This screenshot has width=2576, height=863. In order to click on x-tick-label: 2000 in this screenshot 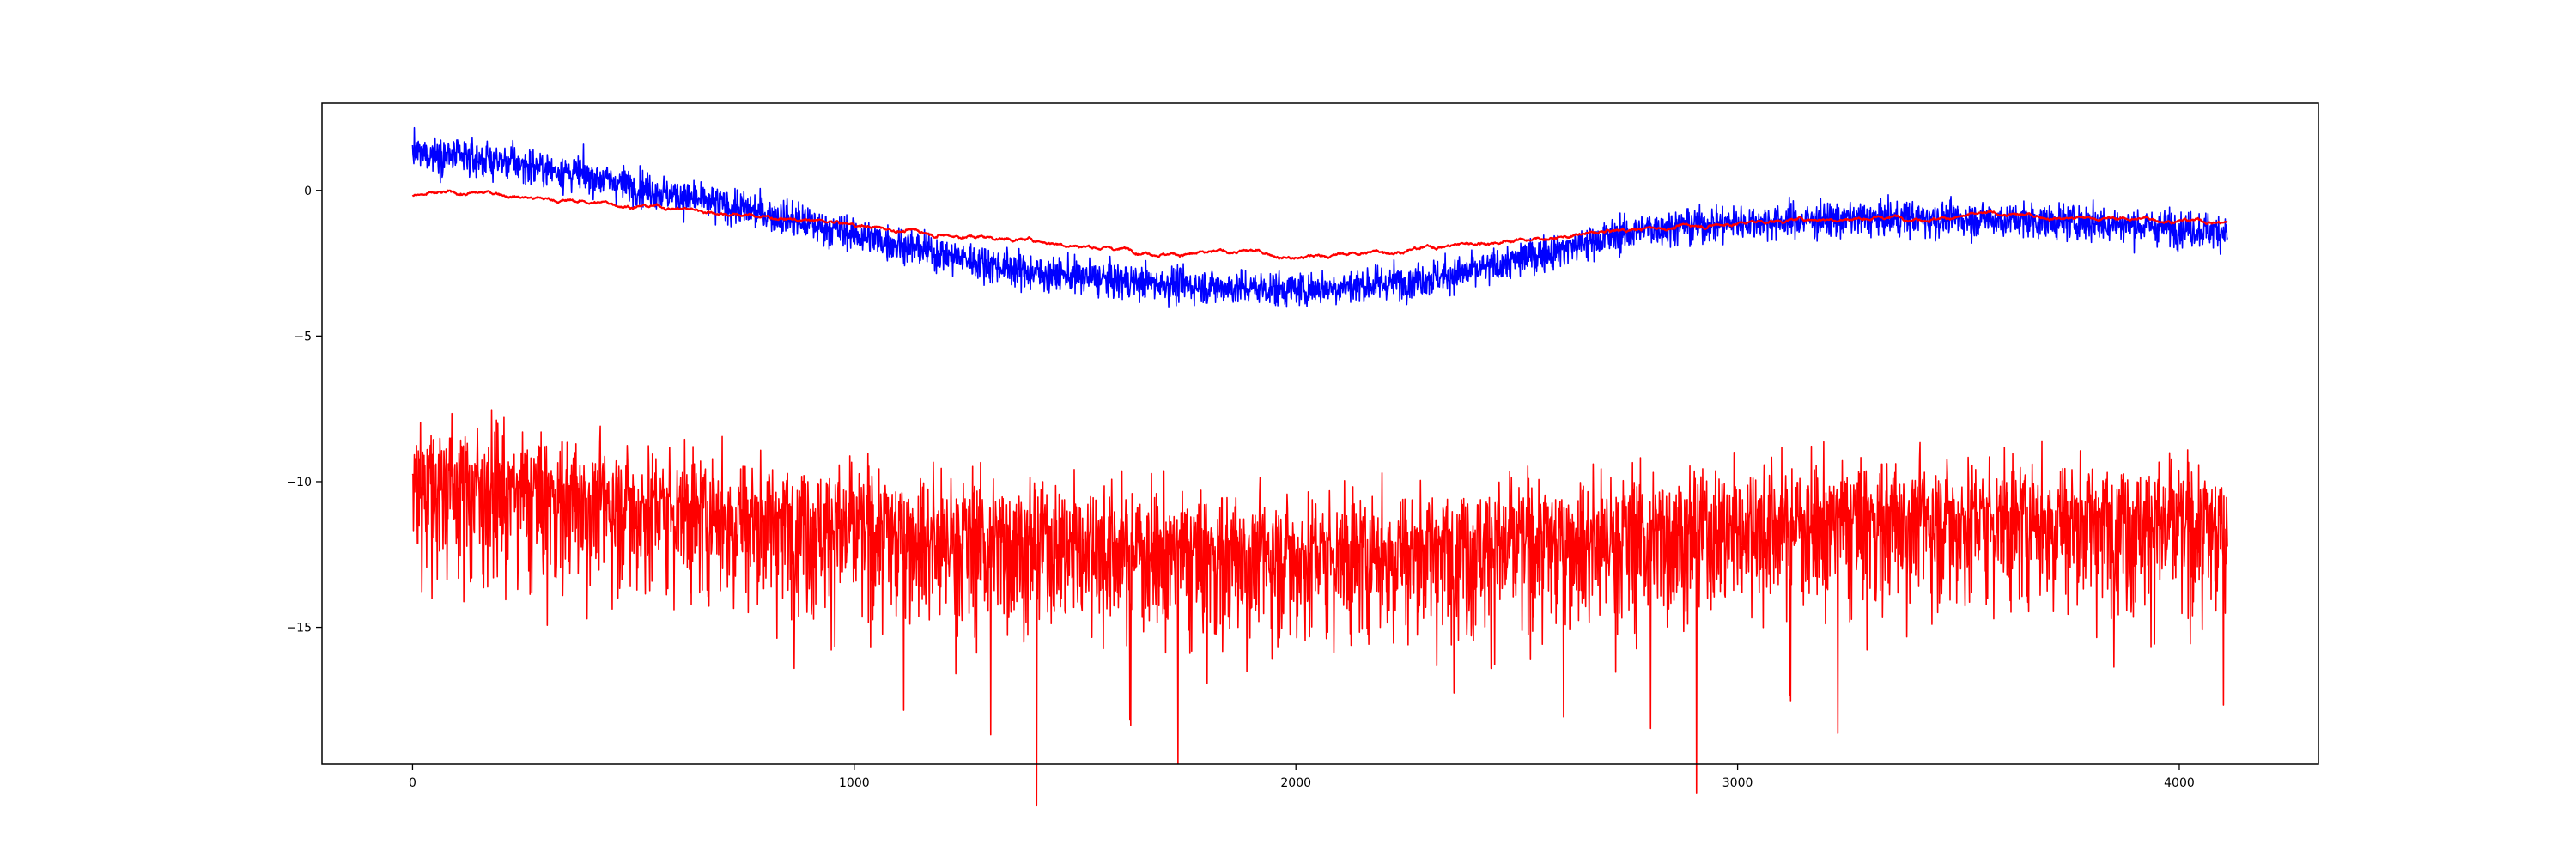, I will do `click(1295, 783)`.